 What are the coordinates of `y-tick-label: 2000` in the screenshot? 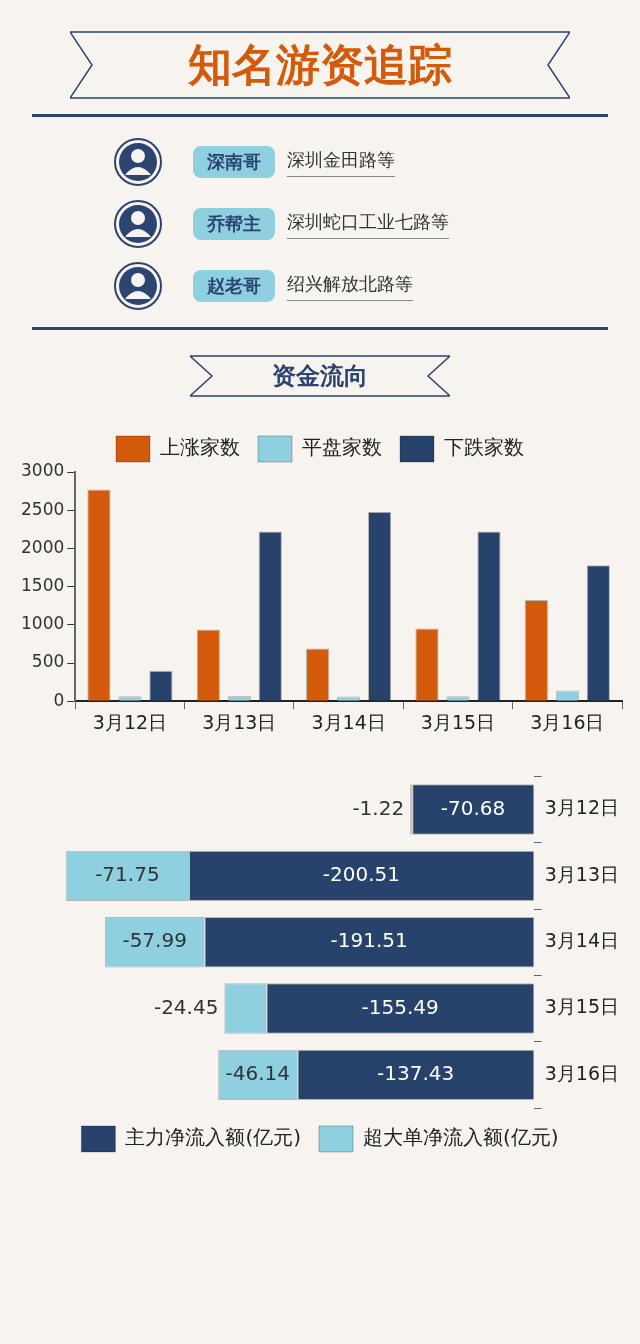 It's located at (43, 546).